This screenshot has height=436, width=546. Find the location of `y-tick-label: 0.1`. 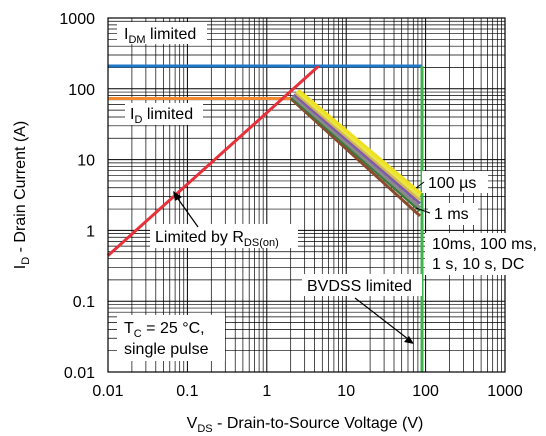

y-tick-label: 0.1 is located at coordinates (84, 302).